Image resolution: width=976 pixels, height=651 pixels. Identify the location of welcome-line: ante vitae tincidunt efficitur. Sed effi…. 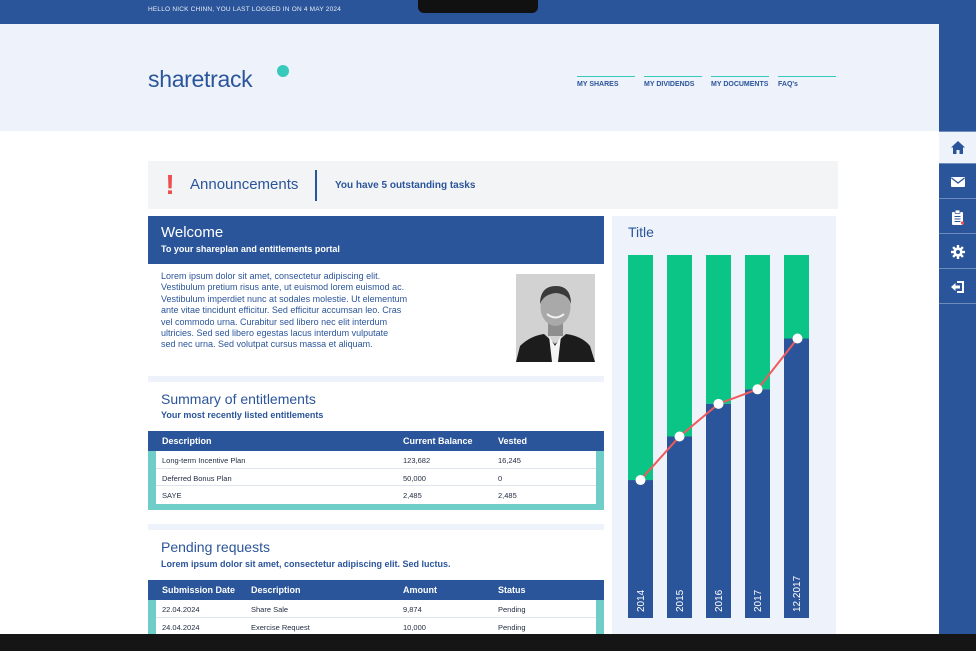
(281, 310).